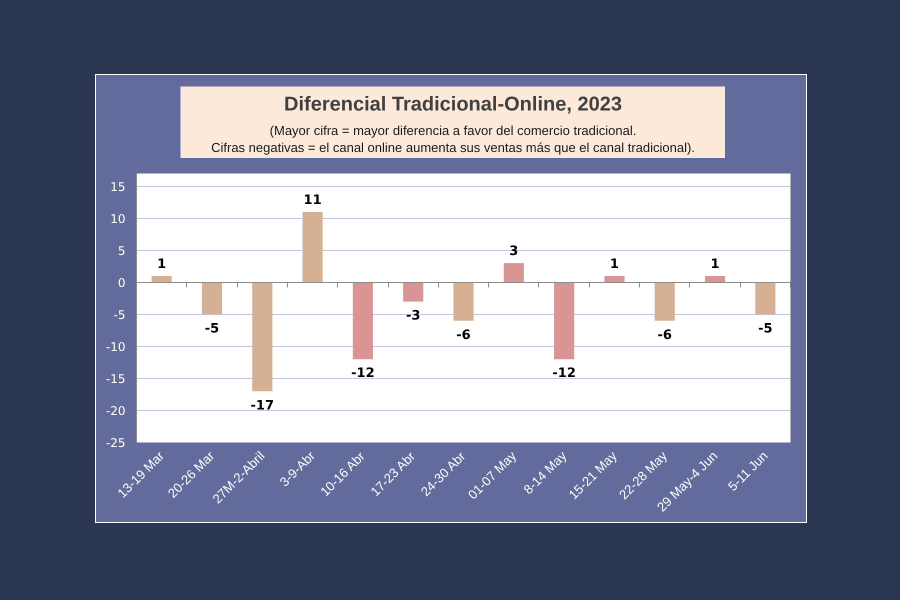 The image size is (900, 600). I want to click on y-tick-label: -15, so click(116, 379).